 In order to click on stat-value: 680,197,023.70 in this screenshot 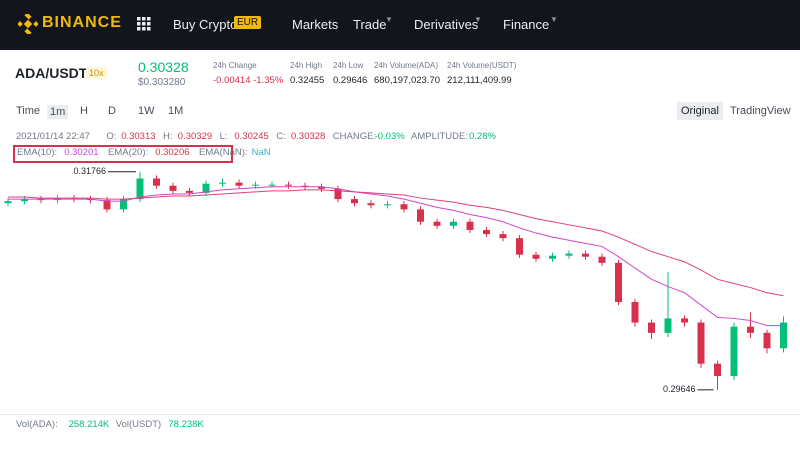, I will do `click(407, 80)`.